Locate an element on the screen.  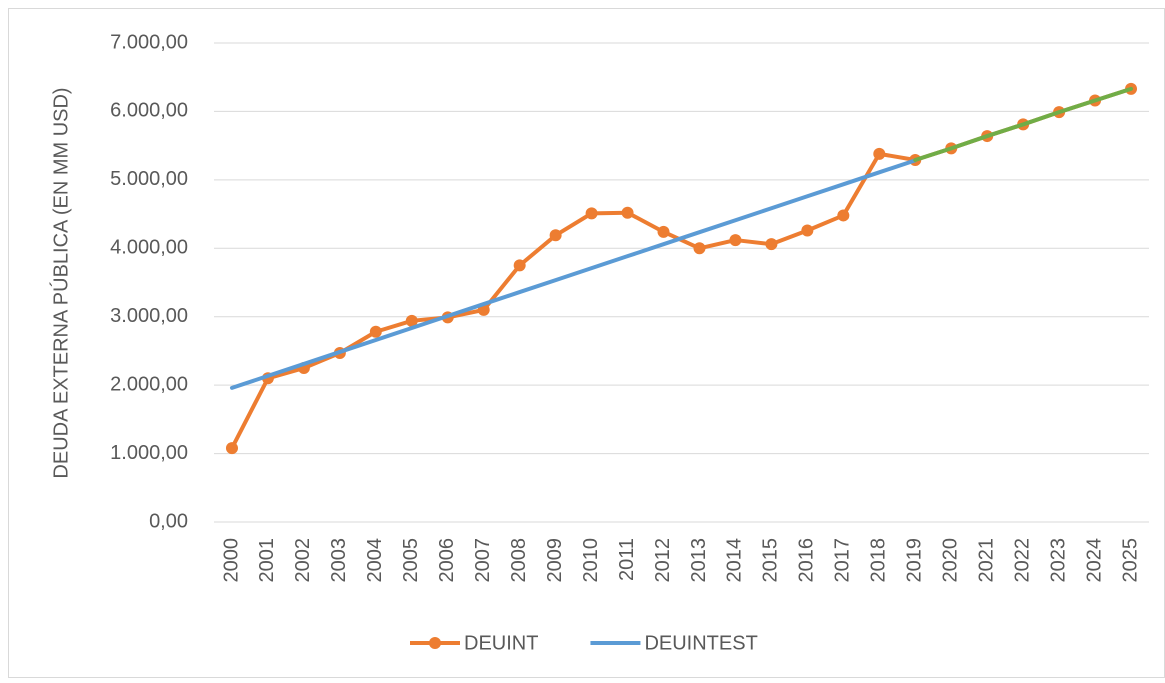
y-tick-label: 3.000,00 is located at coordinates (149, 316).